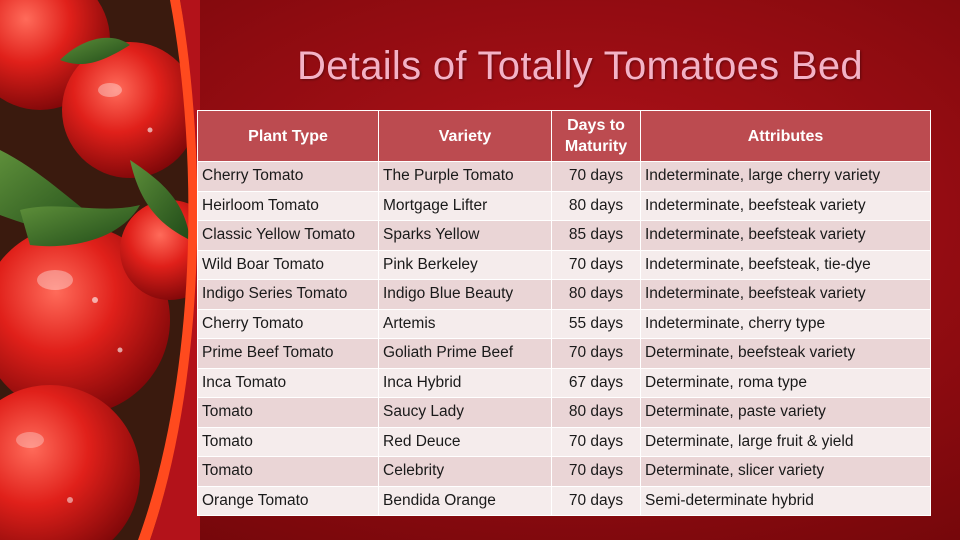 The height and width of the screenshot is (540, 960). What do you see at coordinates (785, 176) in the screenshot?
I see `cell-attributes: Indeterminate, large cherry variety` at bounding box center [785, 176].